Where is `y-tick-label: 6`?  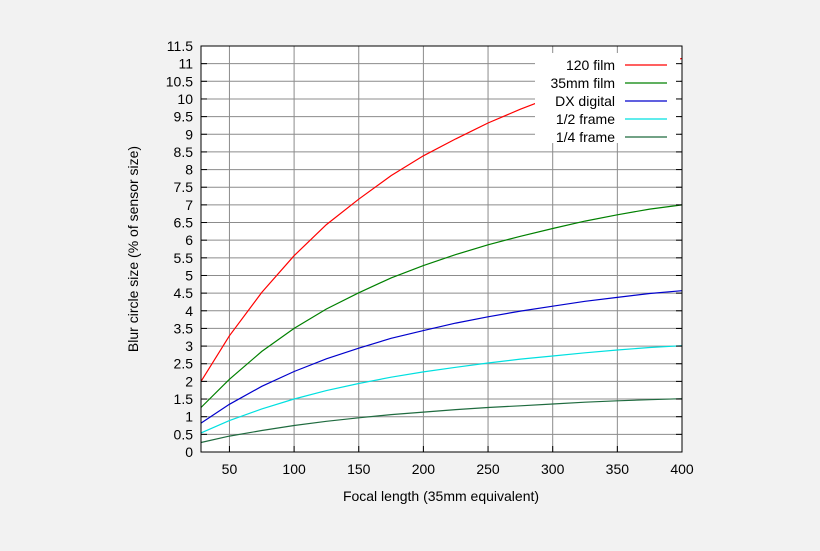
y-tick-label: 6 is located at coordinates (189, 240).